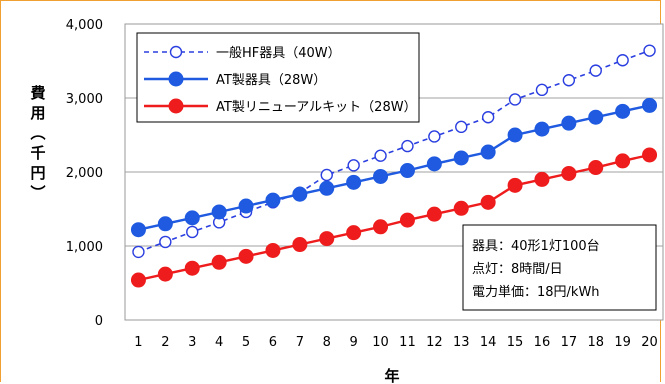  What do you see at coordinates (380, 342) in the screenshot?
I see `x-tick-label: 10` at bounding box center [380, 342].